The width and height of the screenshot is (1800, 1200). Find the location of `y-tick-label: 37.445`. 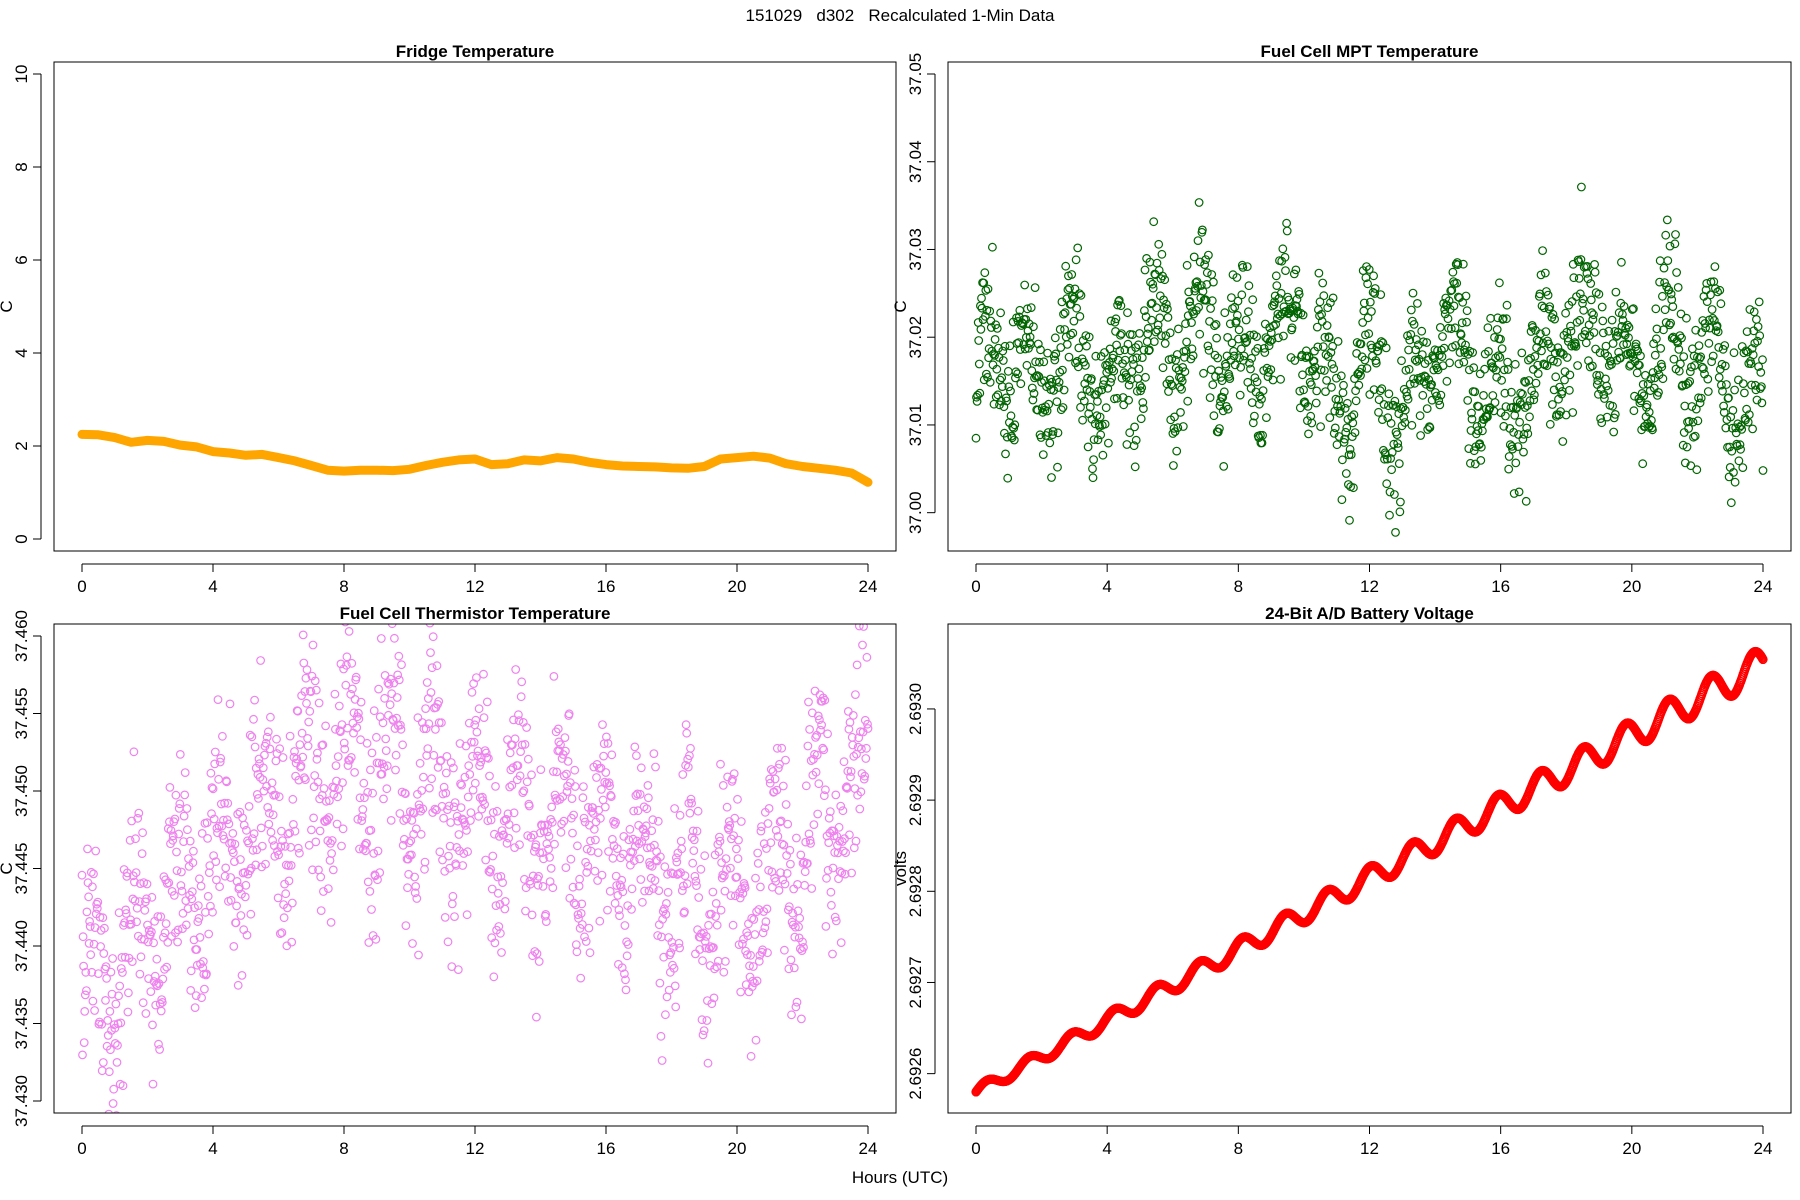

y-tick-label: 37.445 is located at coordinates (21, 869).